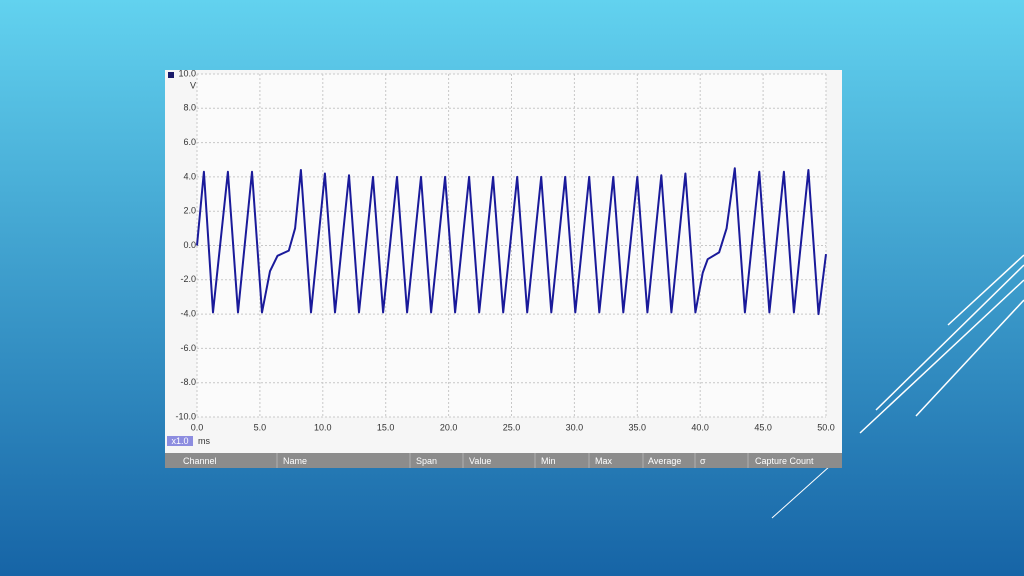 This screenshot has width=1024, height=576. I want to click on y-tick-label: -10.0, so click(185, 416).